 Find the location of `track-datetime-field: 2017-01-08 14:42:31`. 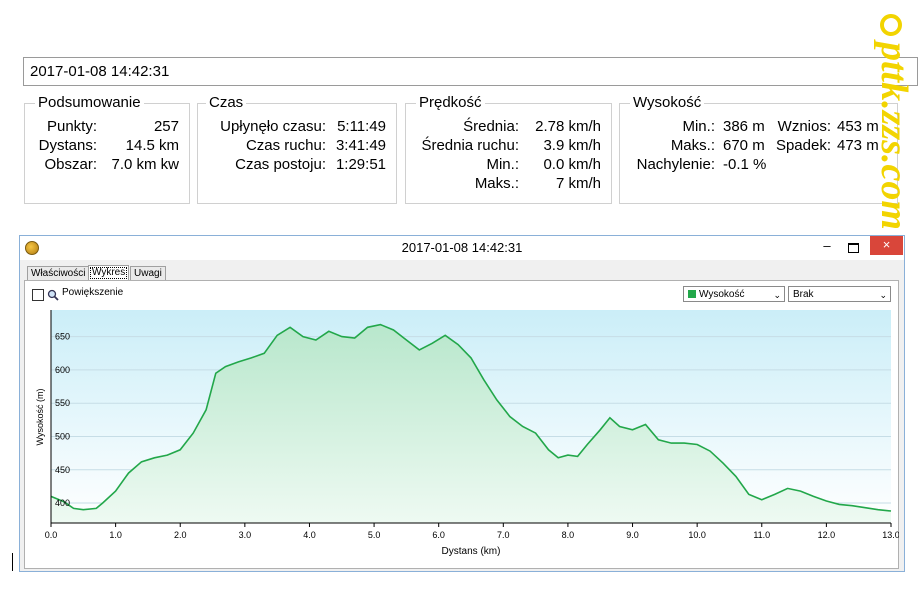

track-datetime-field: 2017-01-08 14:42:31 is located at coordinates (470, 71).